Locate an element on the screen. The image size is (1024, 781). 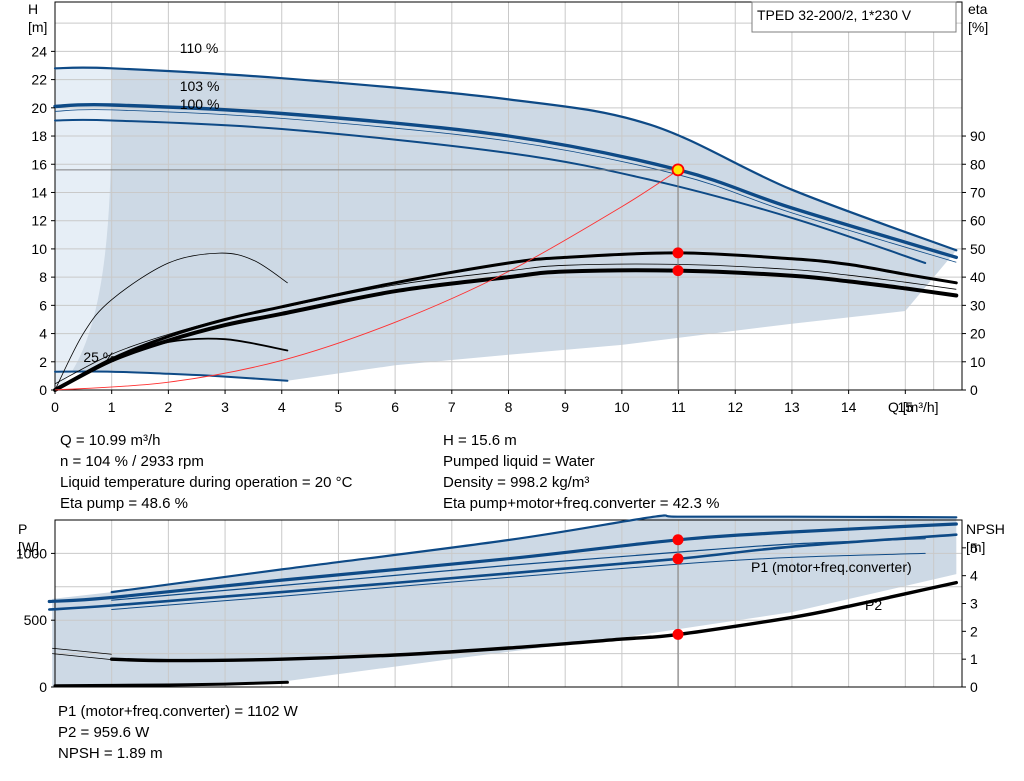
bytick-0: 0 is located at coordinates (43, 687).